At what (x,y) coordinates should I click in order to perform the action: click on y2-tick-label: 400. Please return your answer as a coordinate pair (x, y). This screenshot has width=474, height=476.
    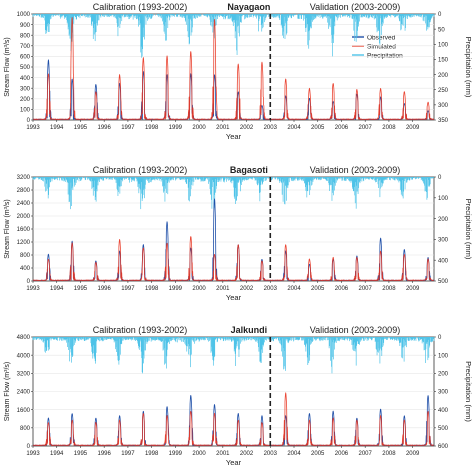
    Looking at the image, I should click on (443, 411).